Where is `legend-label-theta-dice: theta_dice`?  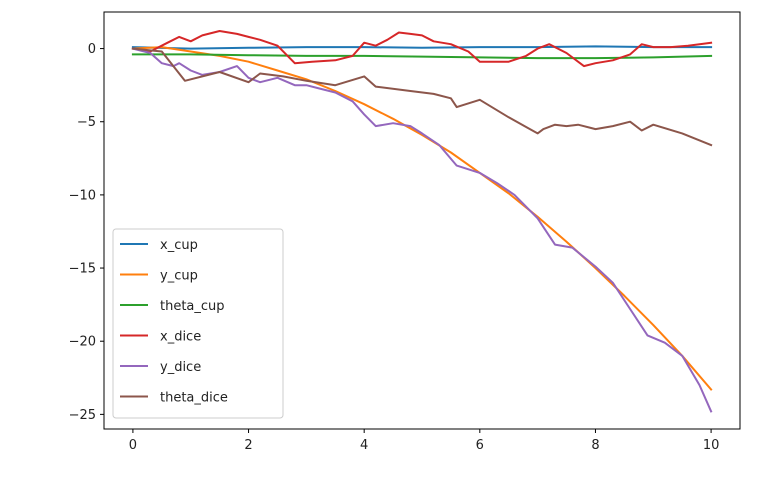 legend-label-theta-dice: theta_dice is located at coordinates (194, 398).